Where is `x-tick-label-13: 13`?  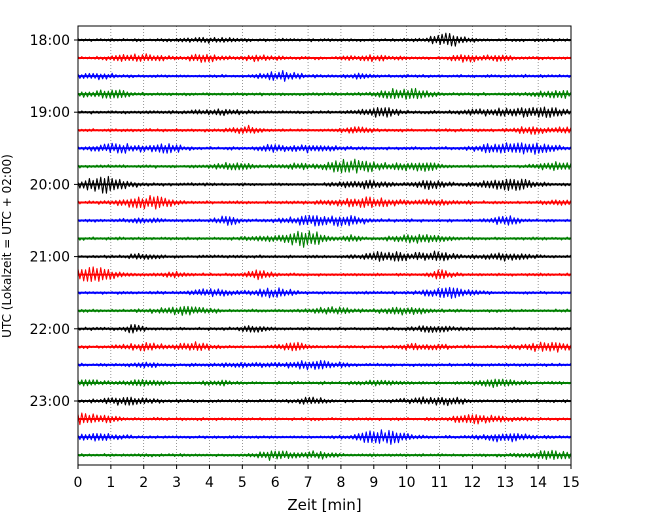
x-tick-label-13: 13 is located at coordinates (505, 483).